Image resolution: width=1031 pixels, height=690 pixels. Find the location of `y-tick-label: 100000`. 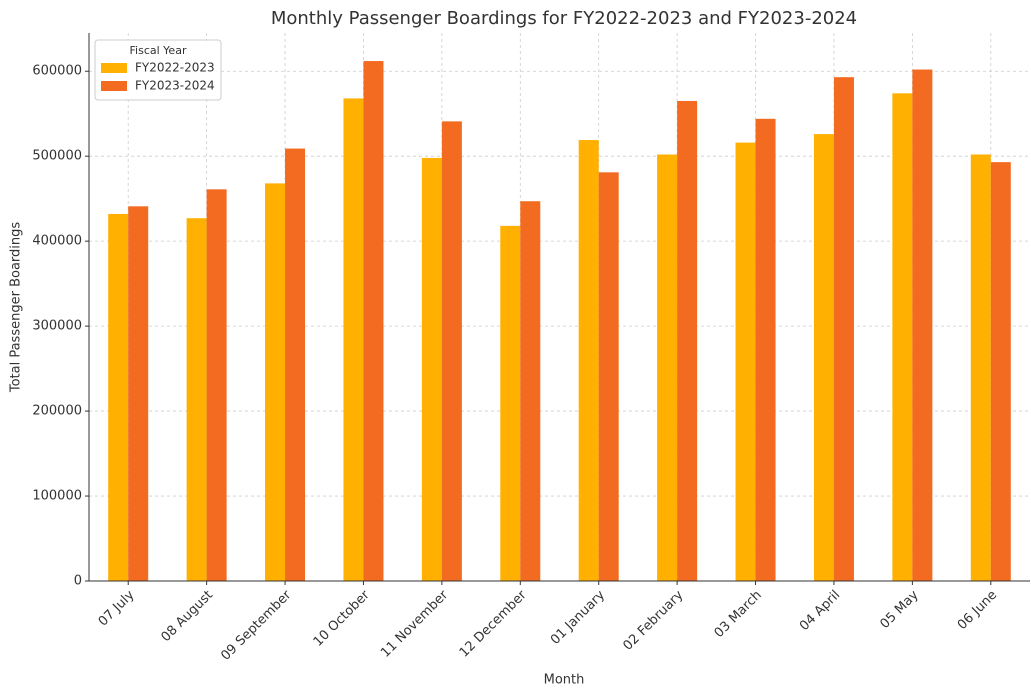

y-tick-label: 100000 is located at coordinates (57, 496).